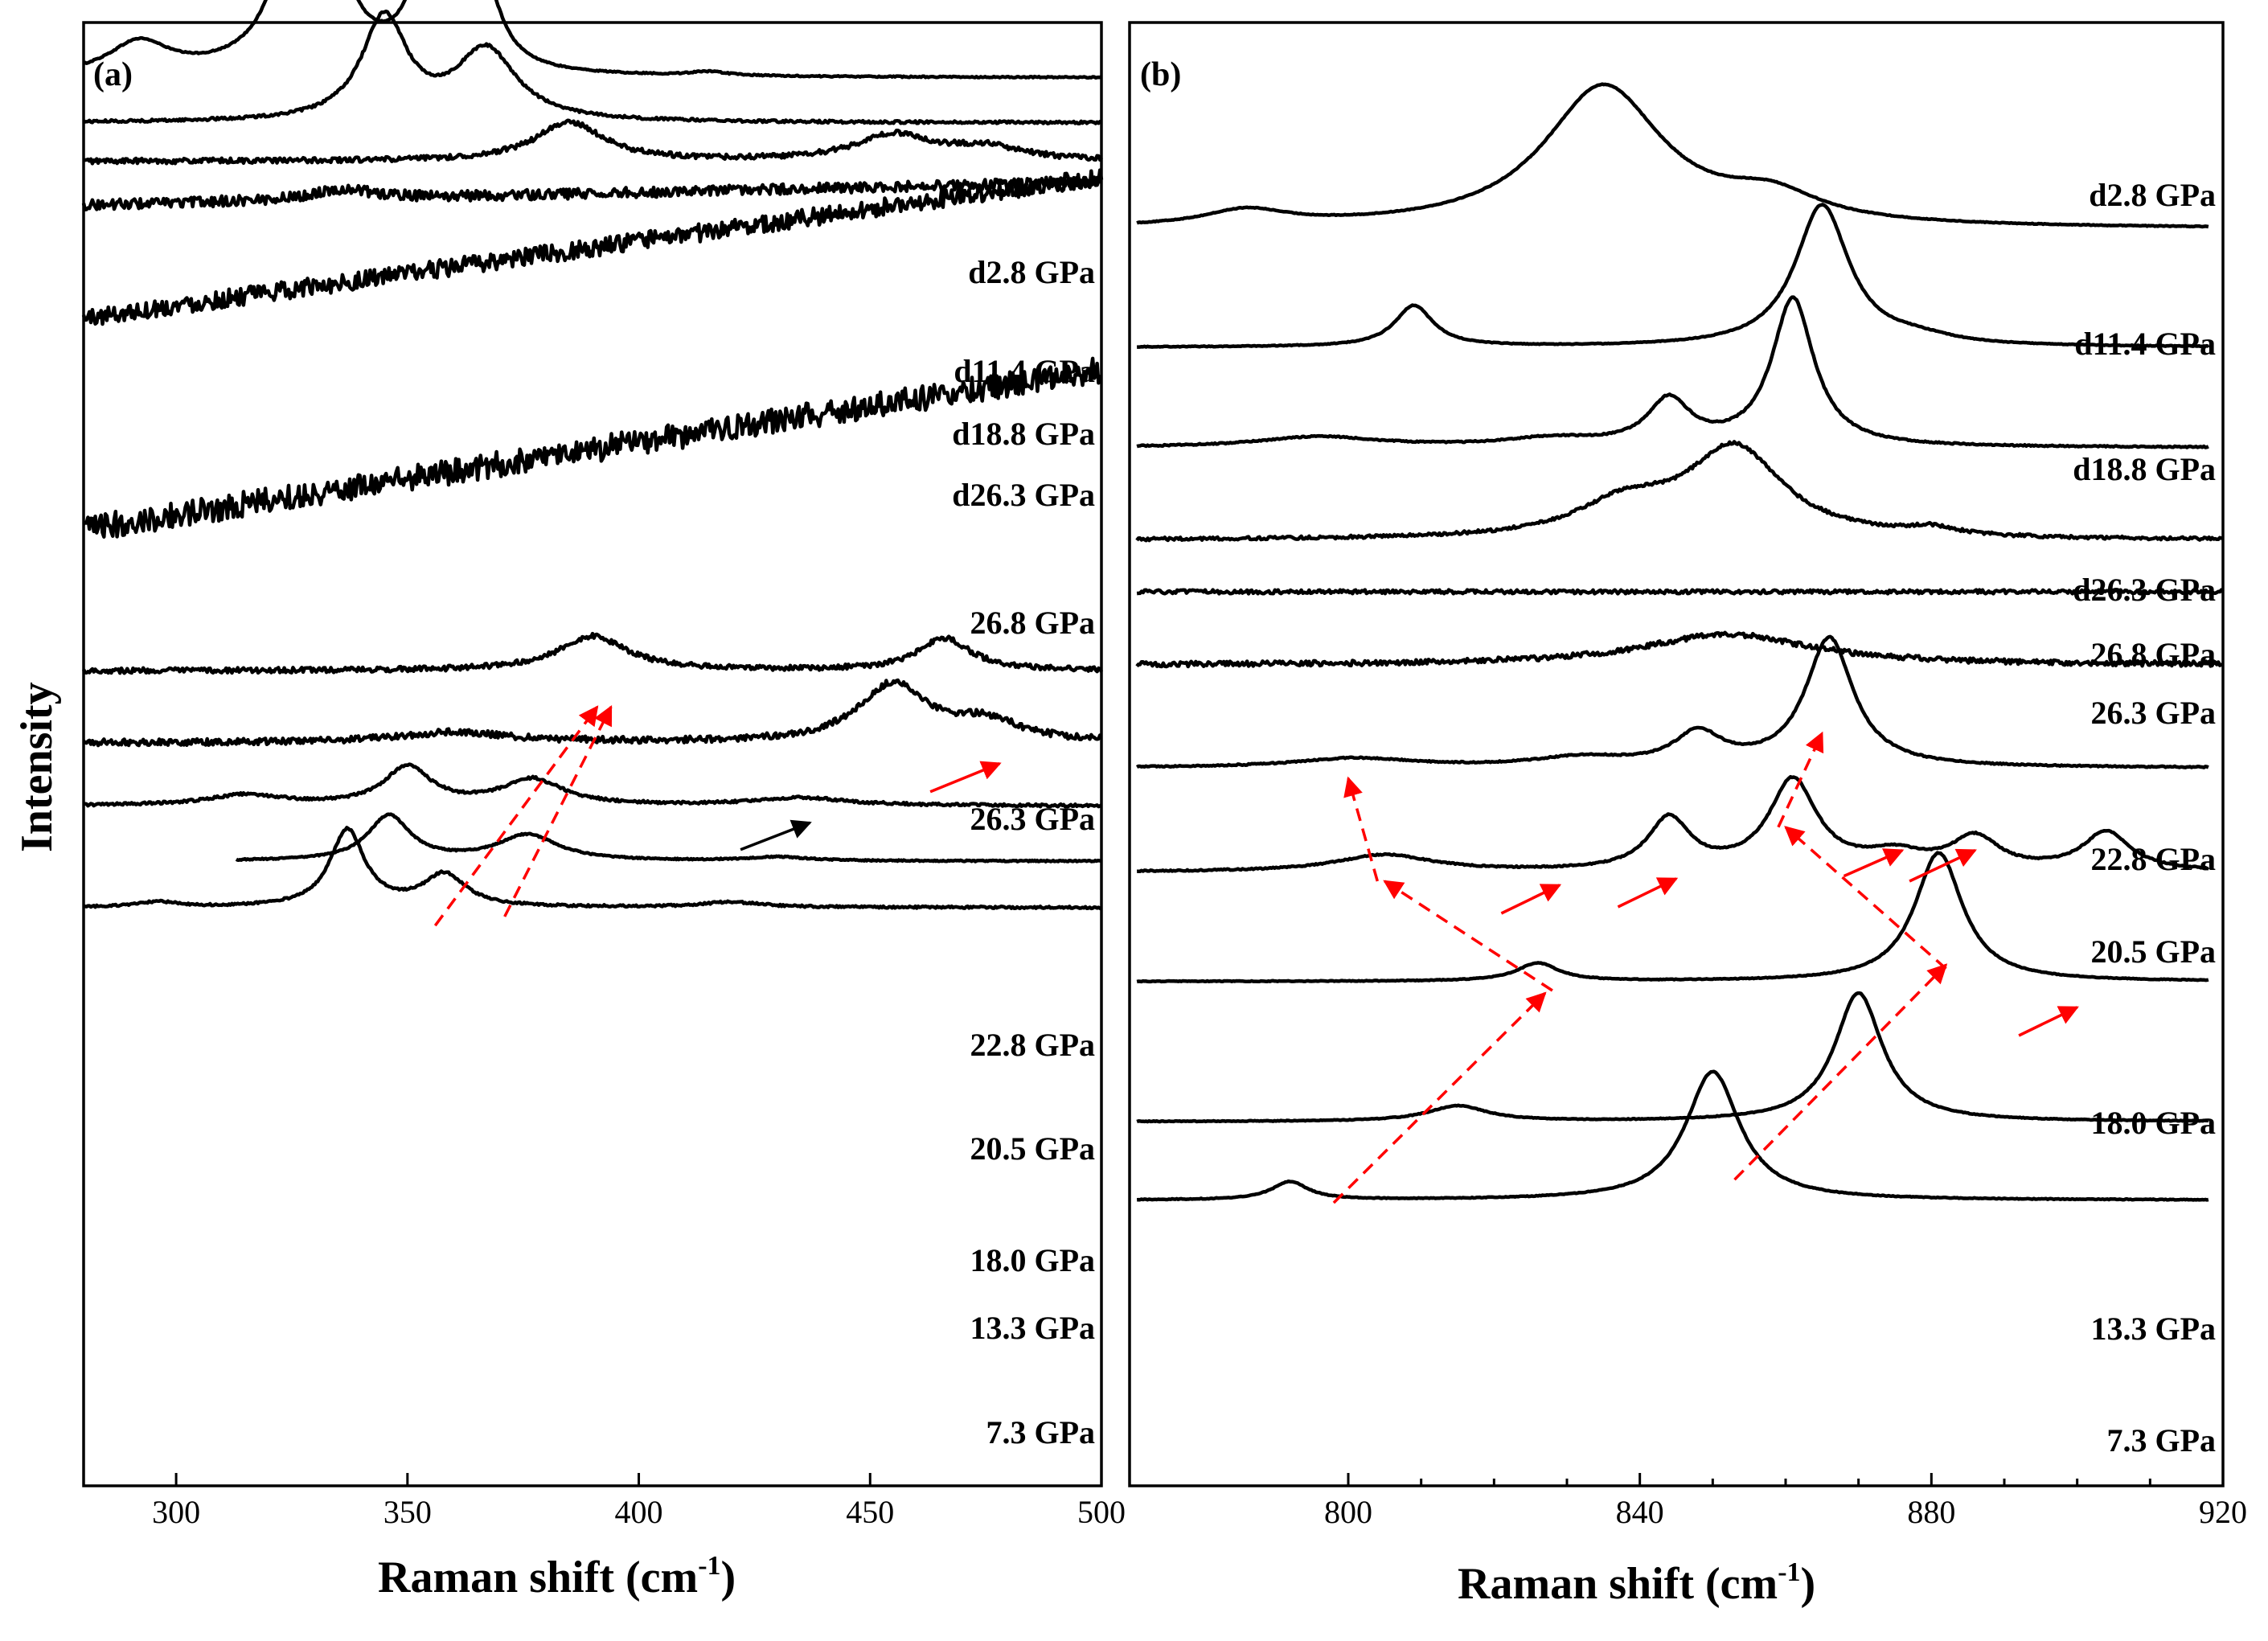 This screenshot has width=2268, height=1641. I want to click on series-label-a-6: 22.8 GPa, so click(1032, 1045).